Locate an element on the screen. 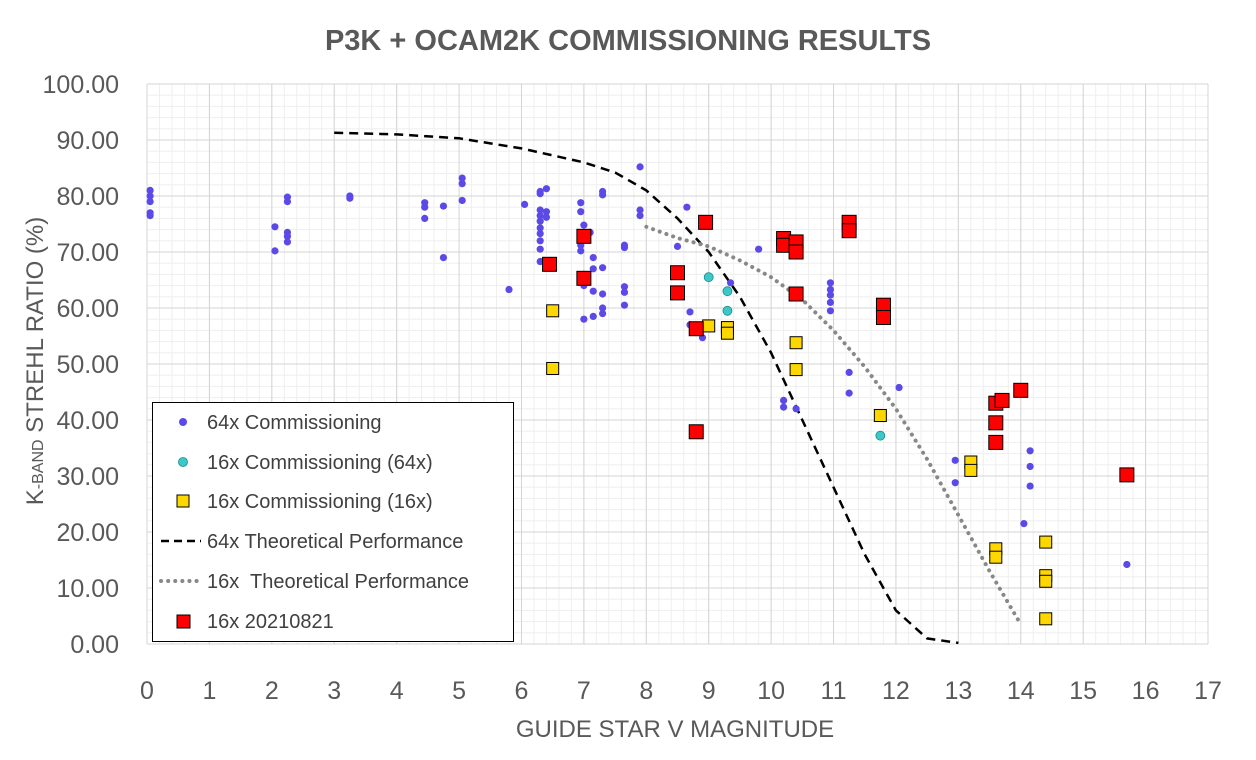 The height and width of the screenshot is (760, 1256). x-axis-label: GUIDE STAR V MAGNITUDE is located at coordinates (675, 729).